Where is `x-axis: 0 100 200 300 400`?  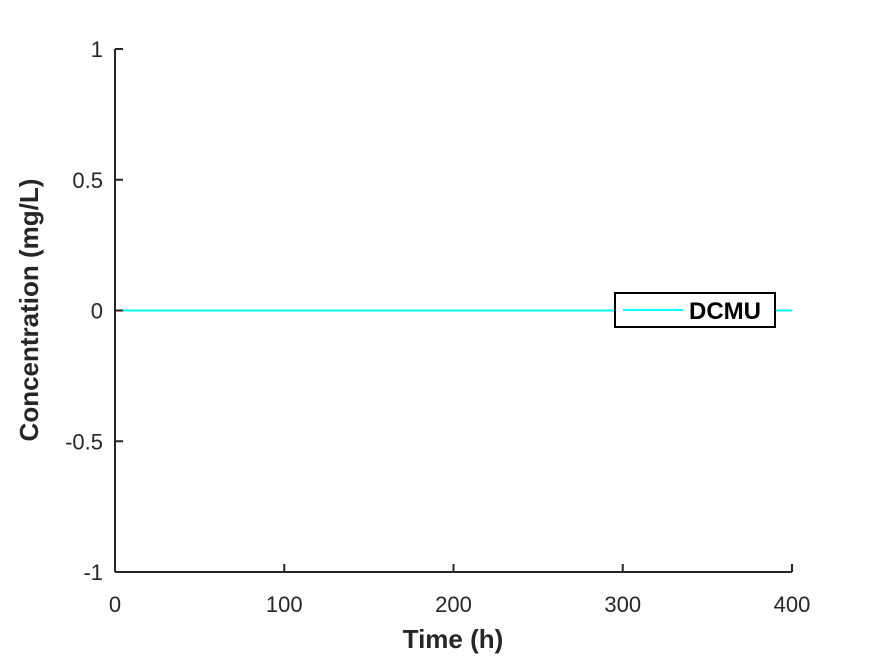
x-axis: 0 100 200 300 400 is located at coordinates (459, 590).